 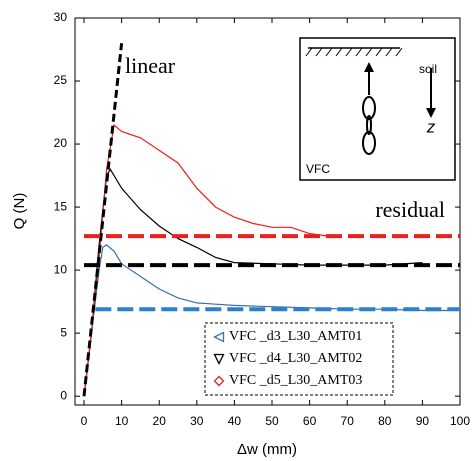 I want to click on x-tick-label: 0, so click(x=84, y=421).